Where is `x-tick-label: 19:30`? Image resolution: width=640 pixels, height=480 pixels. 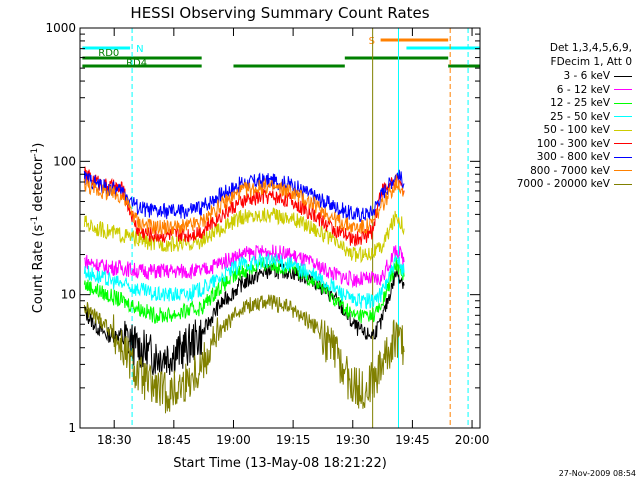
x-tick-label: 19:30 is located at coordinates (352, 440).